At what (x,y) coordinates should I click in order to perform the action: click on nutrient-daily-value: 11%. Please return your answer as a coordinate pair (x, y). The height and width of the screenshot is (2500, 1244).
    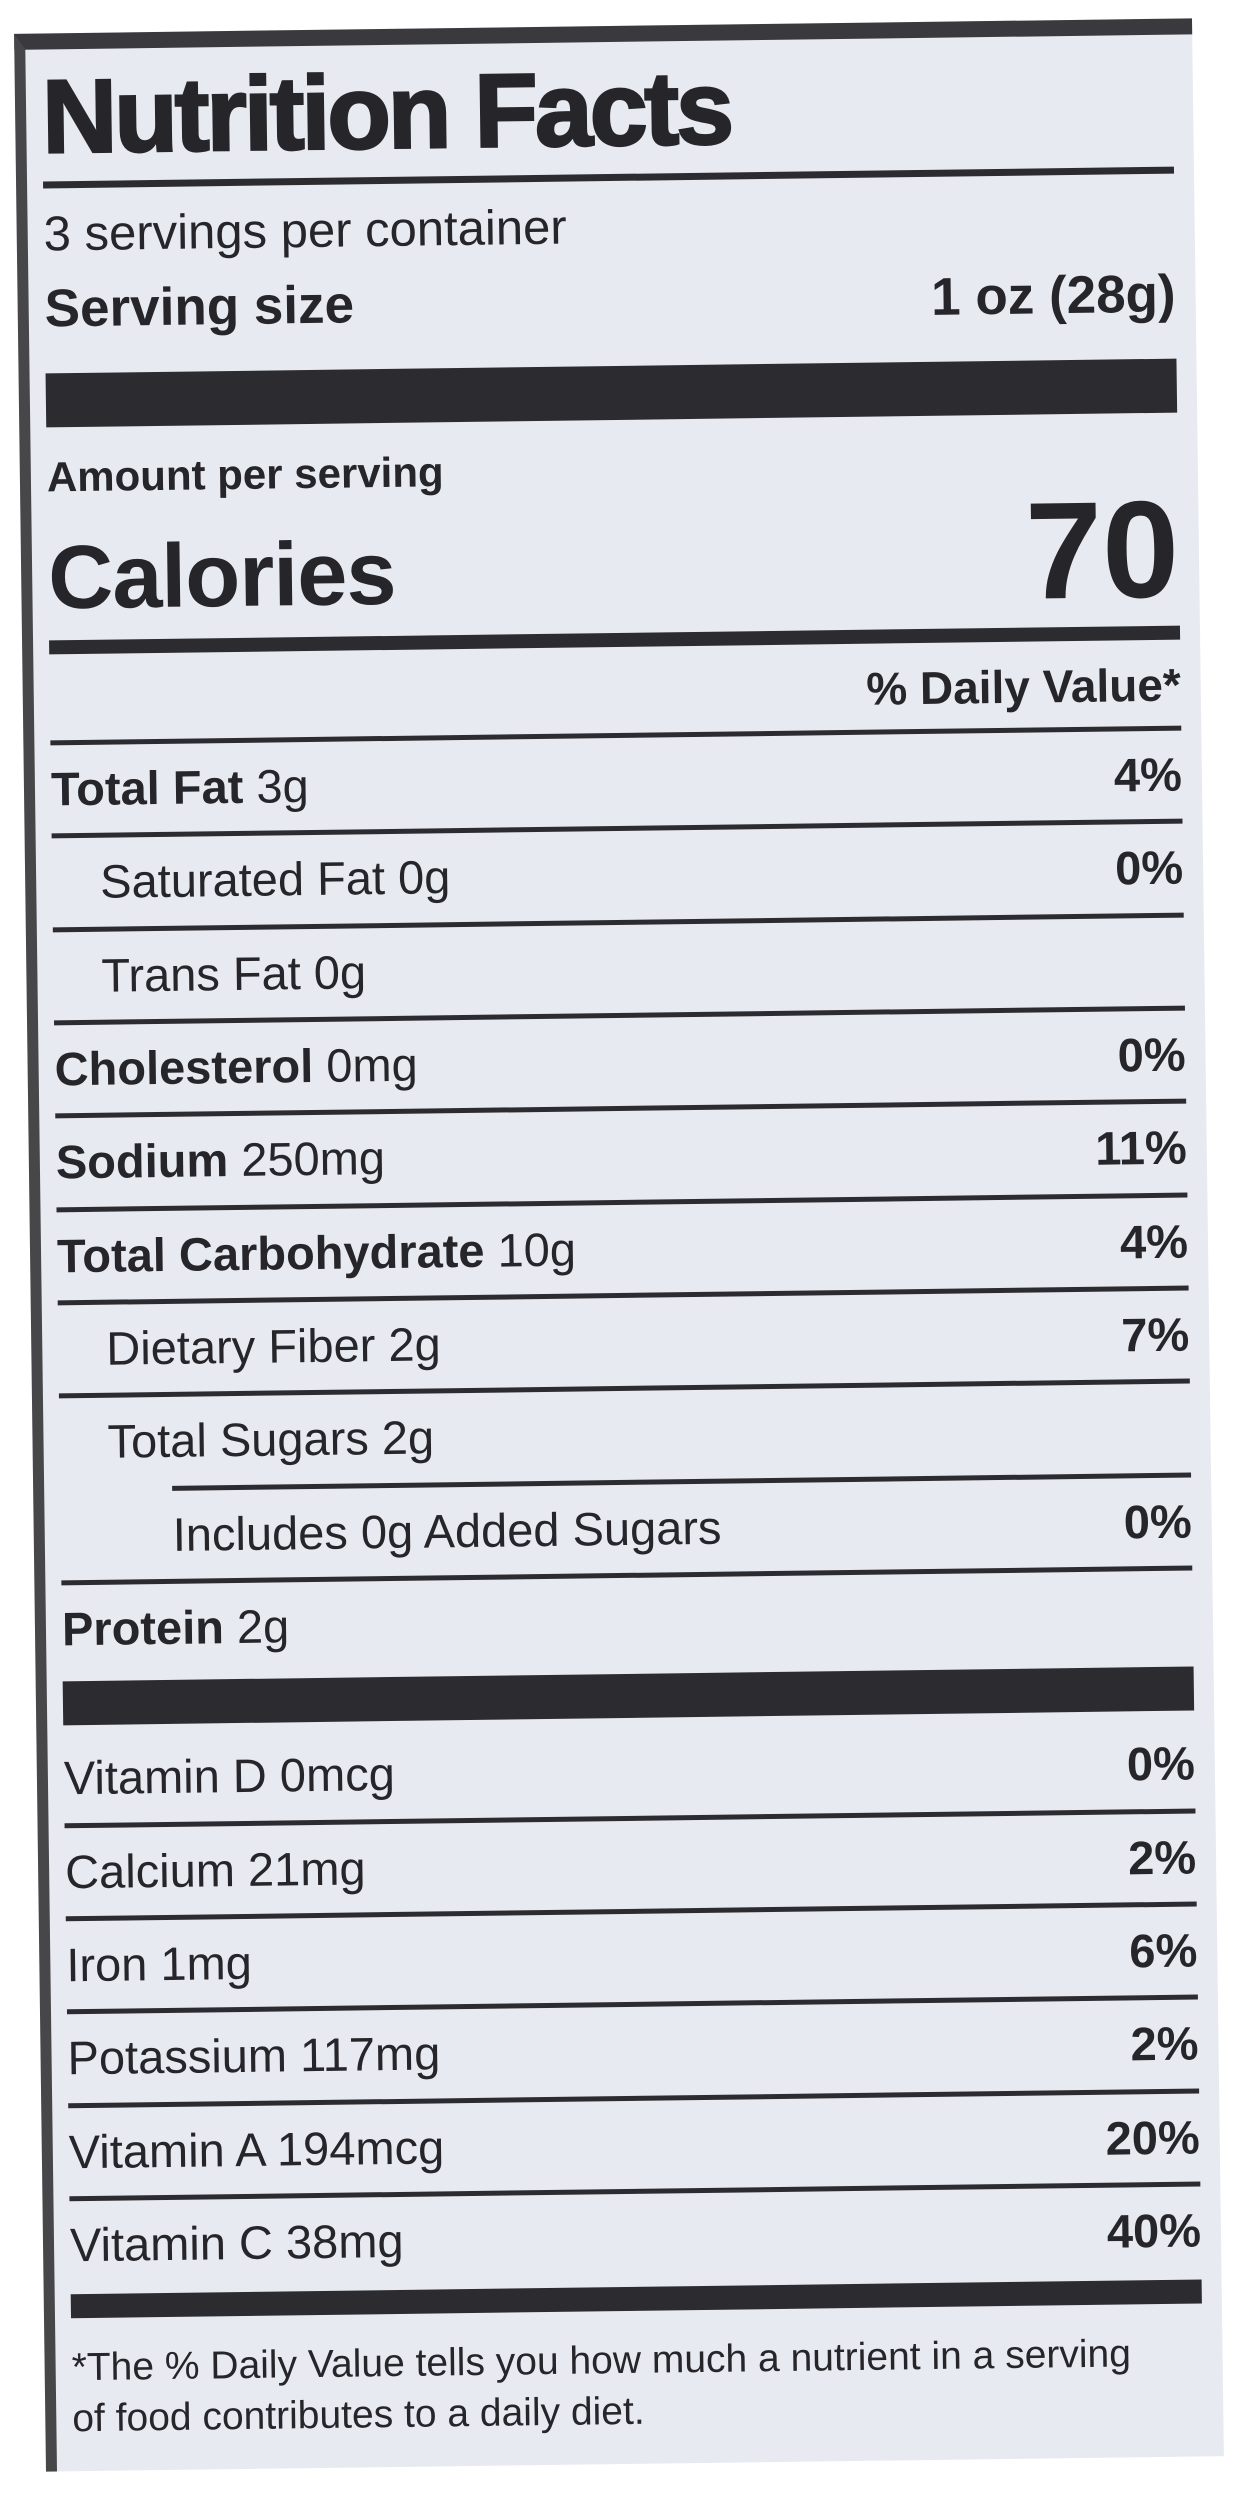
    Looking at the image, I should click on (1141, 1148).